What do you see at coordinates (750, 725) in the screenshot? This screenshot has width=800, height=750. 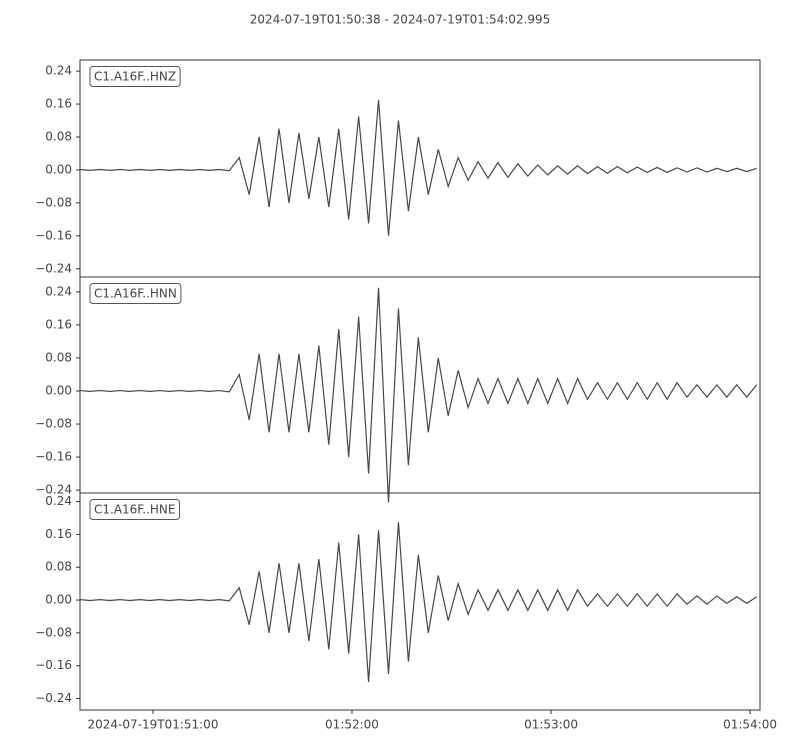 I see `x-tick-label: 01:54:00` at bounding box center [750, 725].